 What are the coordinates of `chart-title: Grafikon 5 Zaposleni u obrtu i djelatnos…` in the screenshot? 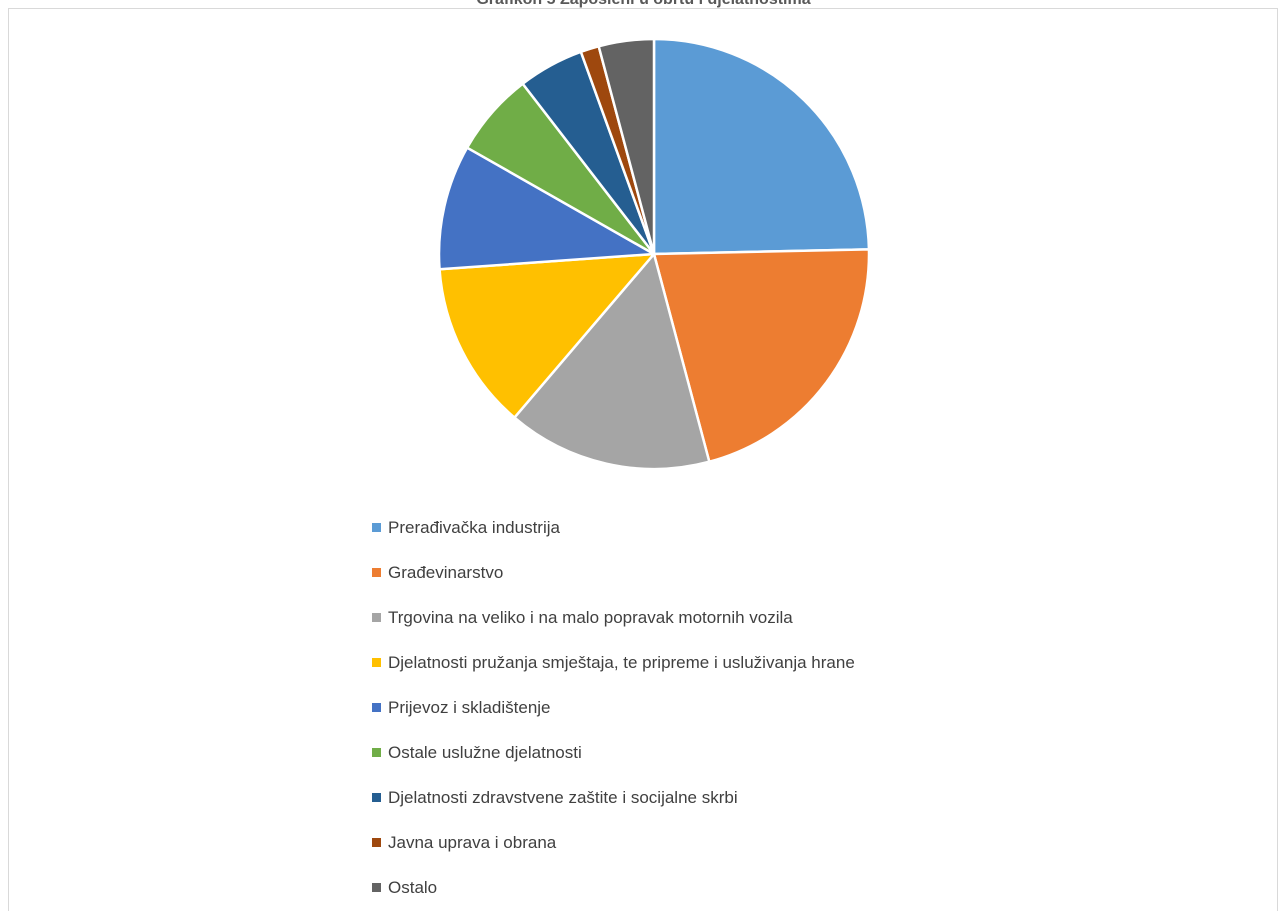 It's located at (643, 4).